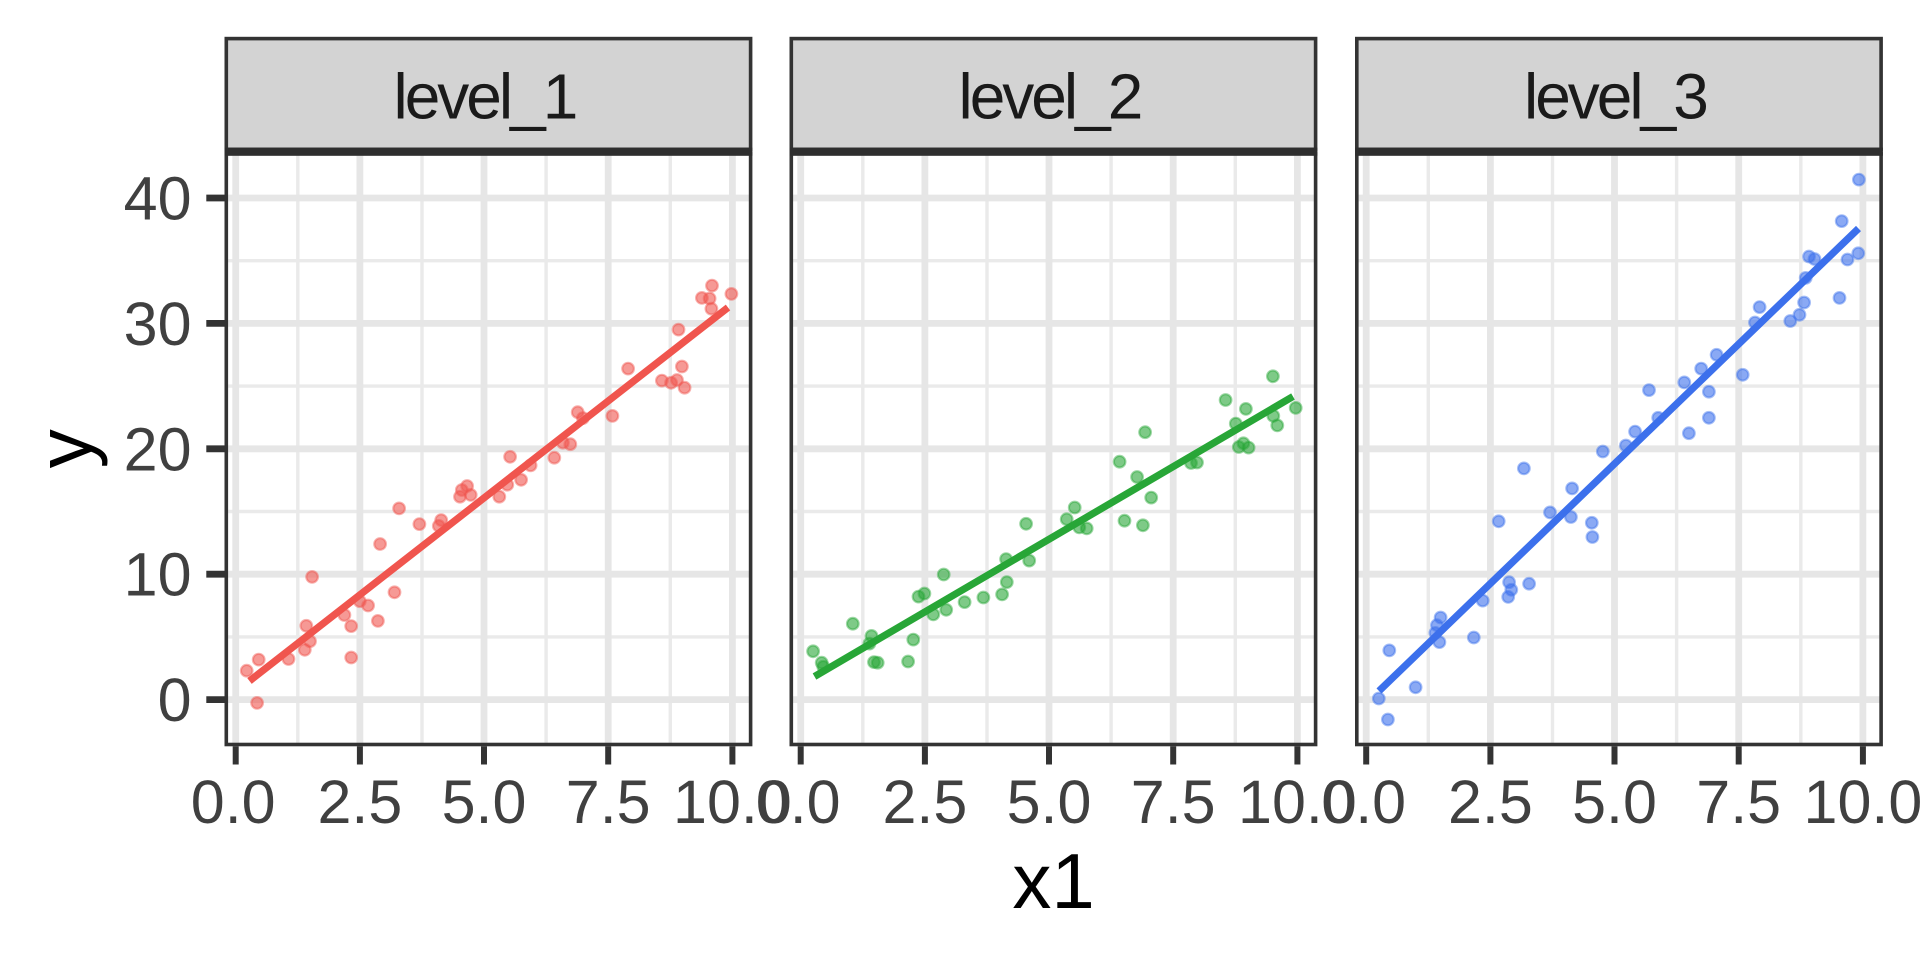  Describe the element at coordinates (1053, 881) in the screenshot. I see `svg-text: x1` at that location.